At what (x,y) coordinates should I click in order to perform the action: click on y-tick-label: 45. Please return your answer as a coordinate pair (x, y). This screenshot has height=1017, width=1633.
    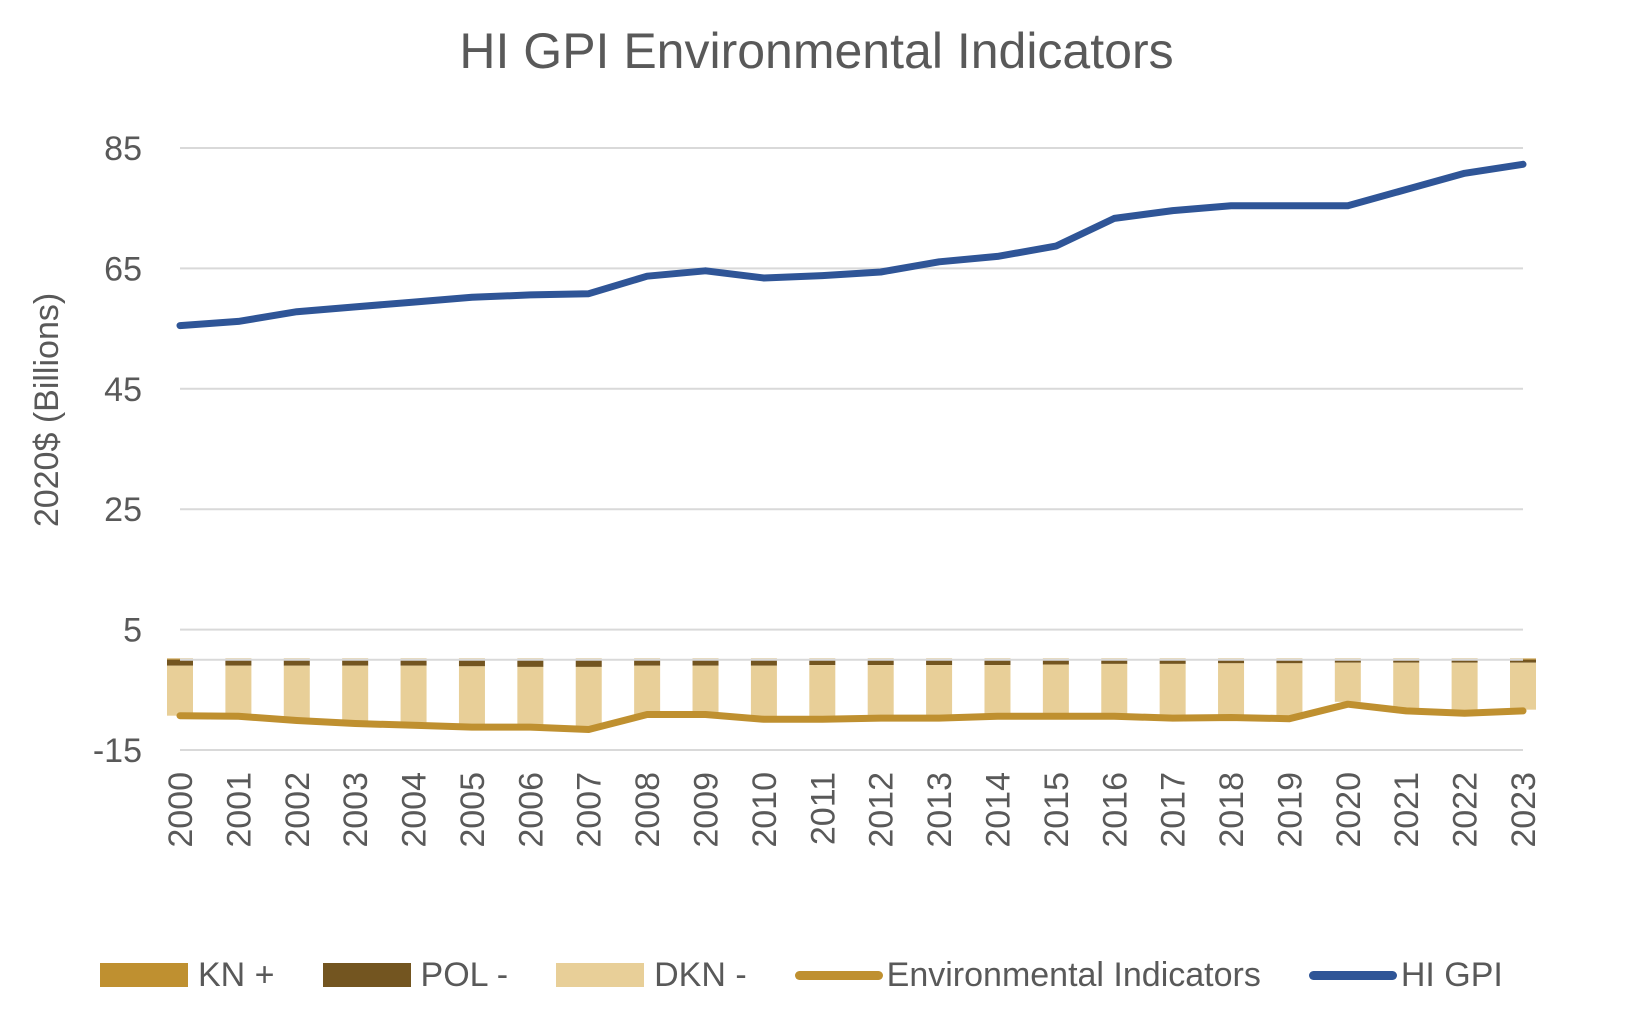
    Looking at the image, I should click on (123, 390).